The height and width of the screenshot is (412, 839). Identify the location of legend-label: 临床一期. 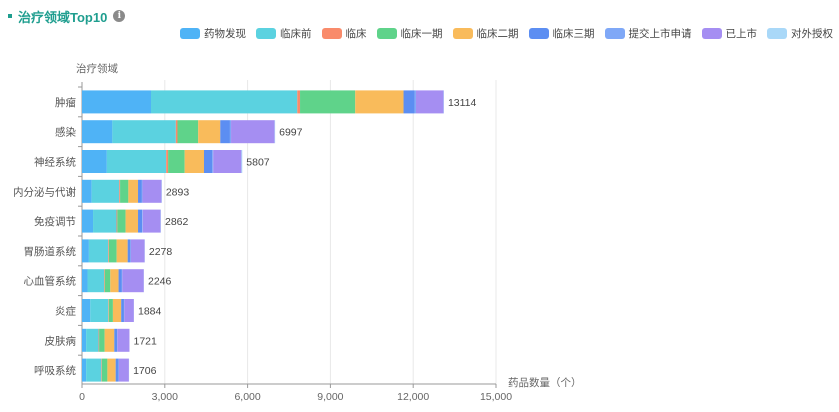
(421, 34).